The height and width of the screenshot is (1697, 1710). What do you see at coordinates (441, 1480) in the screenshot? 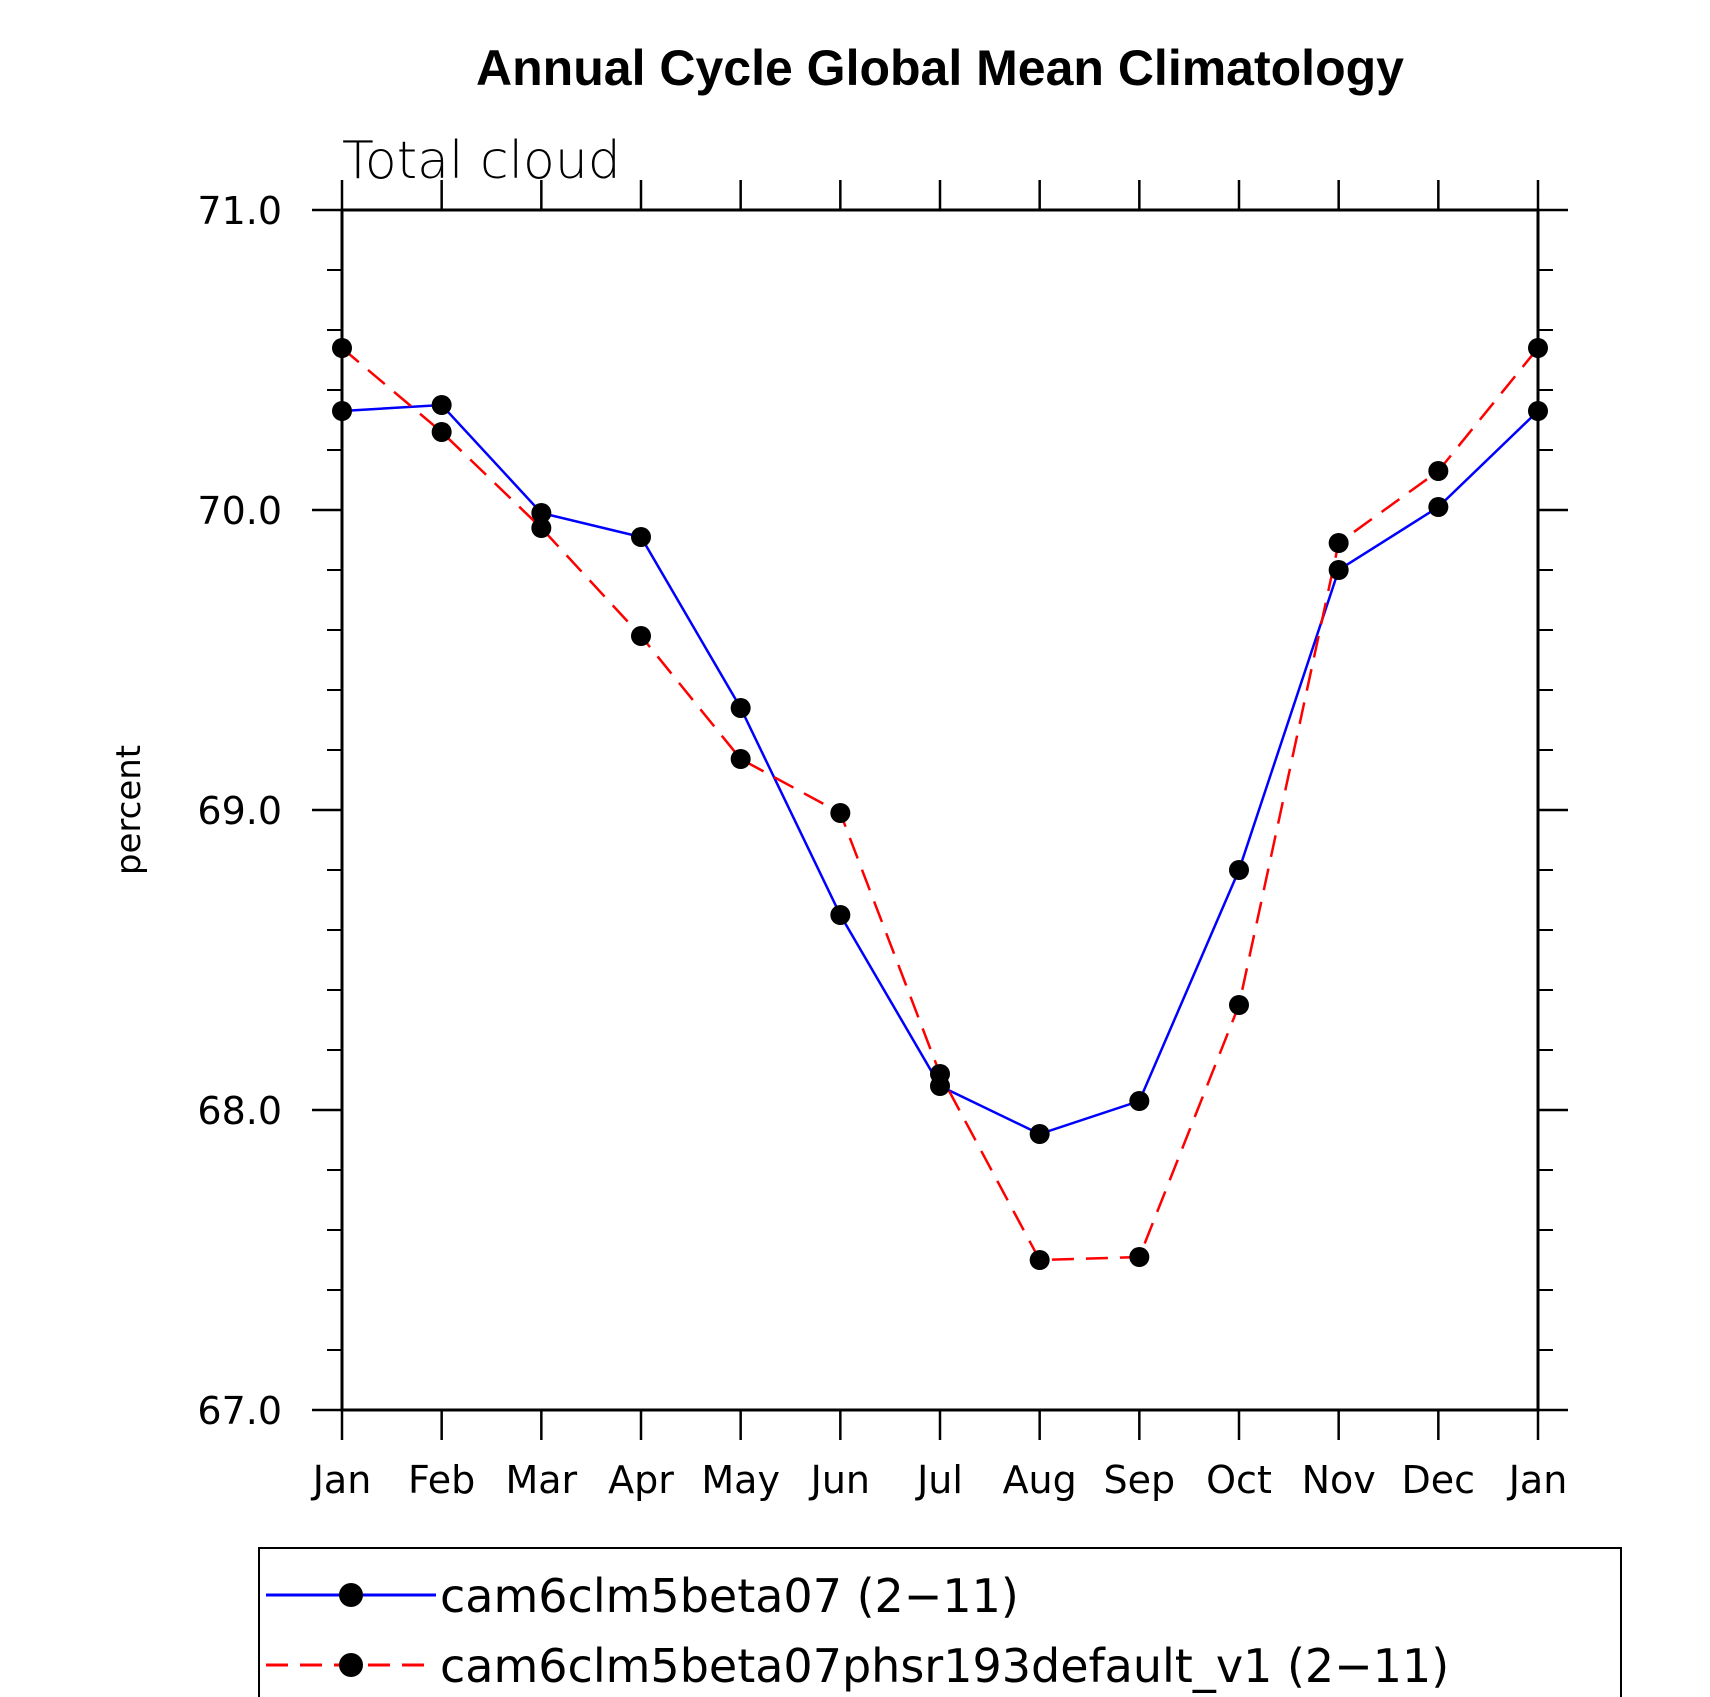
I see `x-tick-label: Feb` at bounding box center [441, 1480].